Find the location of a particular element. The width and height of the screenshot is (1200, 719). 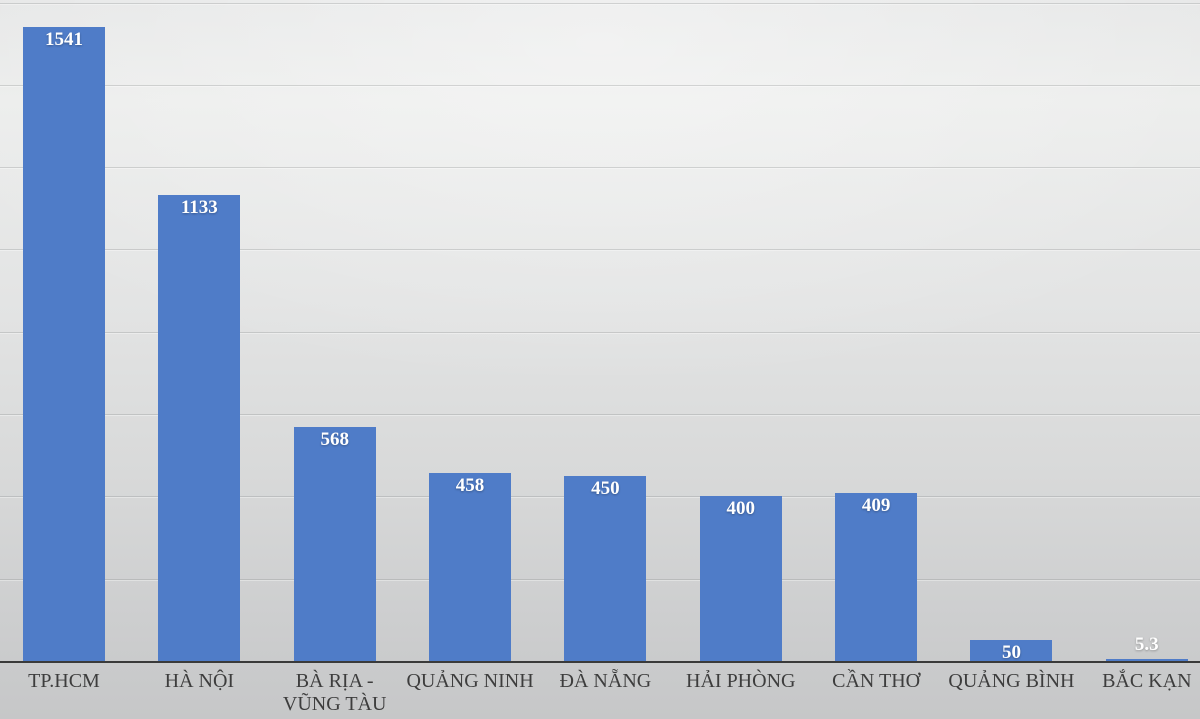

x-axis-label-tp-hcm: TP.HCM is located at coordinates (64, 681).